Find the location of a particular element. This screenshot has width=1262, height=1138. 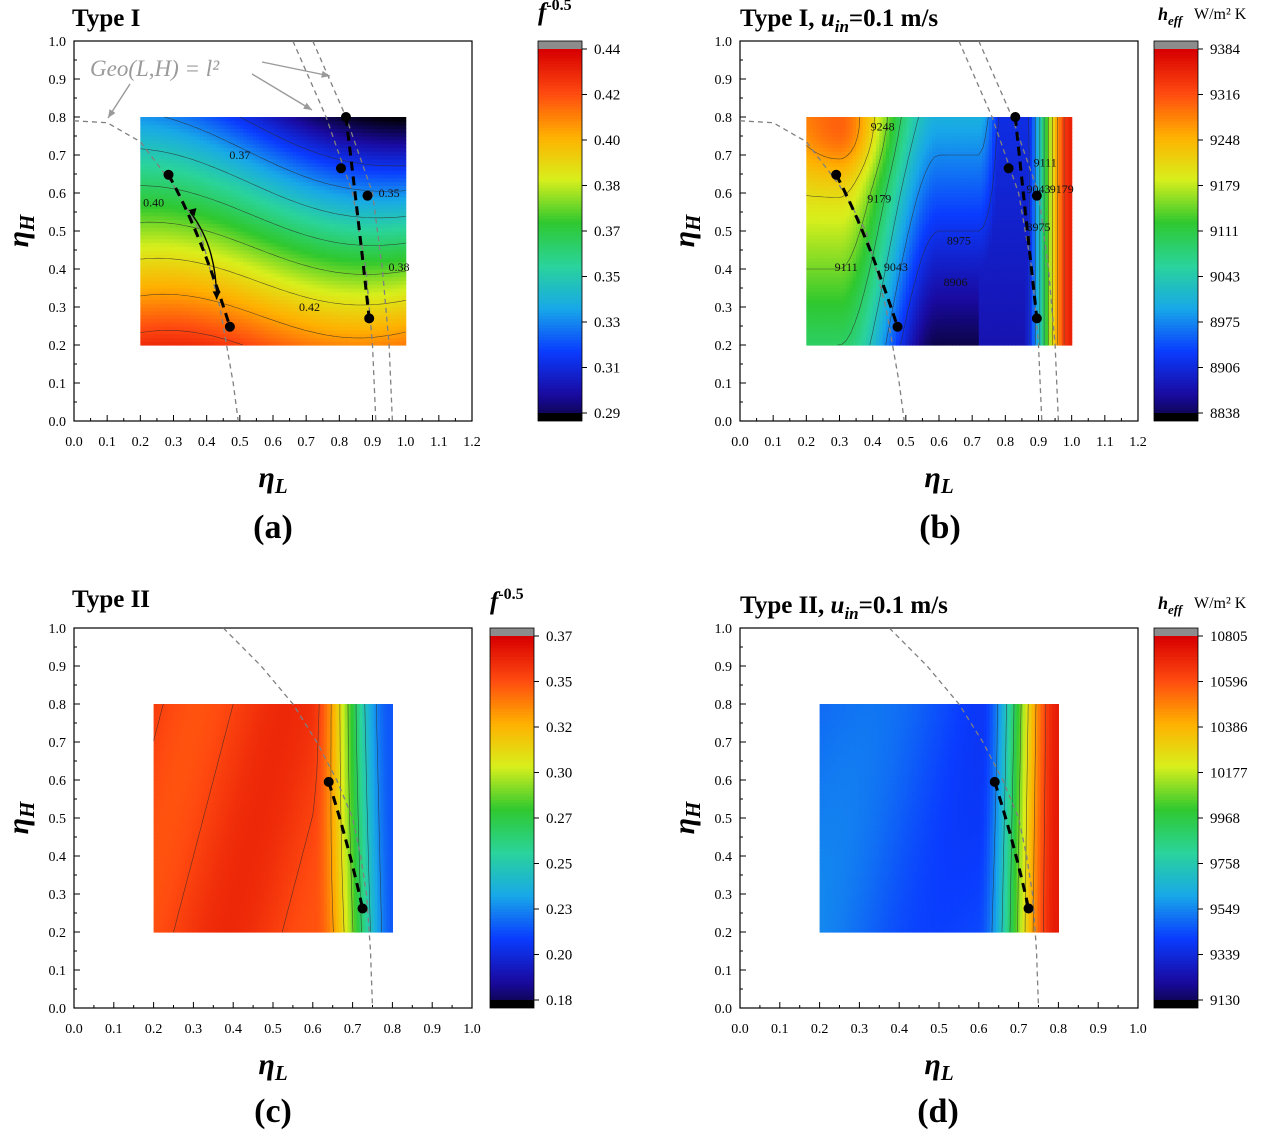

y-tick-label: 0.5 is located at coordinates (58, 232).